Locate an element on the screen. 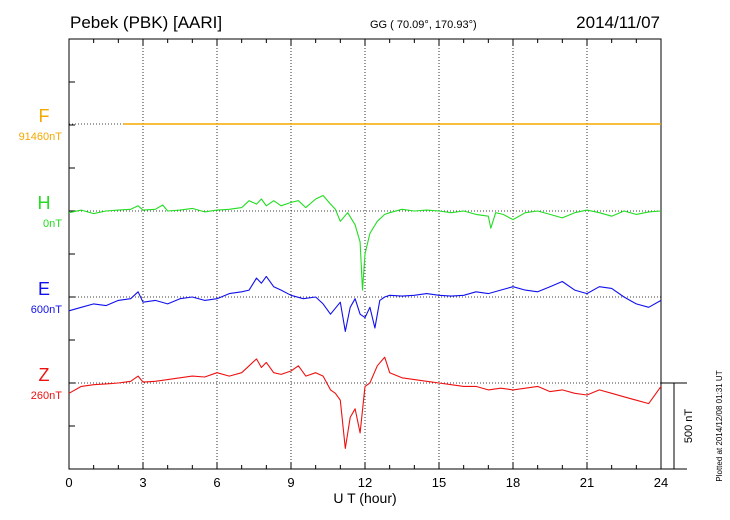 The width and height of the screenshot is (730, 520). series-labels: F 91460nT H 0nT E 600nT Z 260nT is located at coordinates (41, 254).